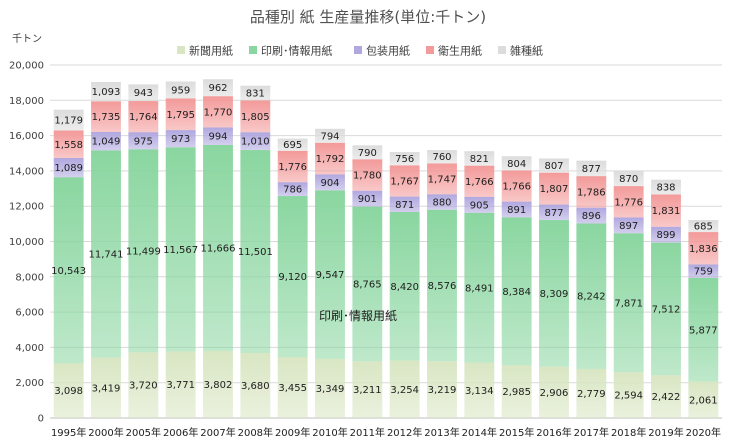  Describe the element at coordinates (441, 157) in the screenshot. I see `data-label: 760` at that location.